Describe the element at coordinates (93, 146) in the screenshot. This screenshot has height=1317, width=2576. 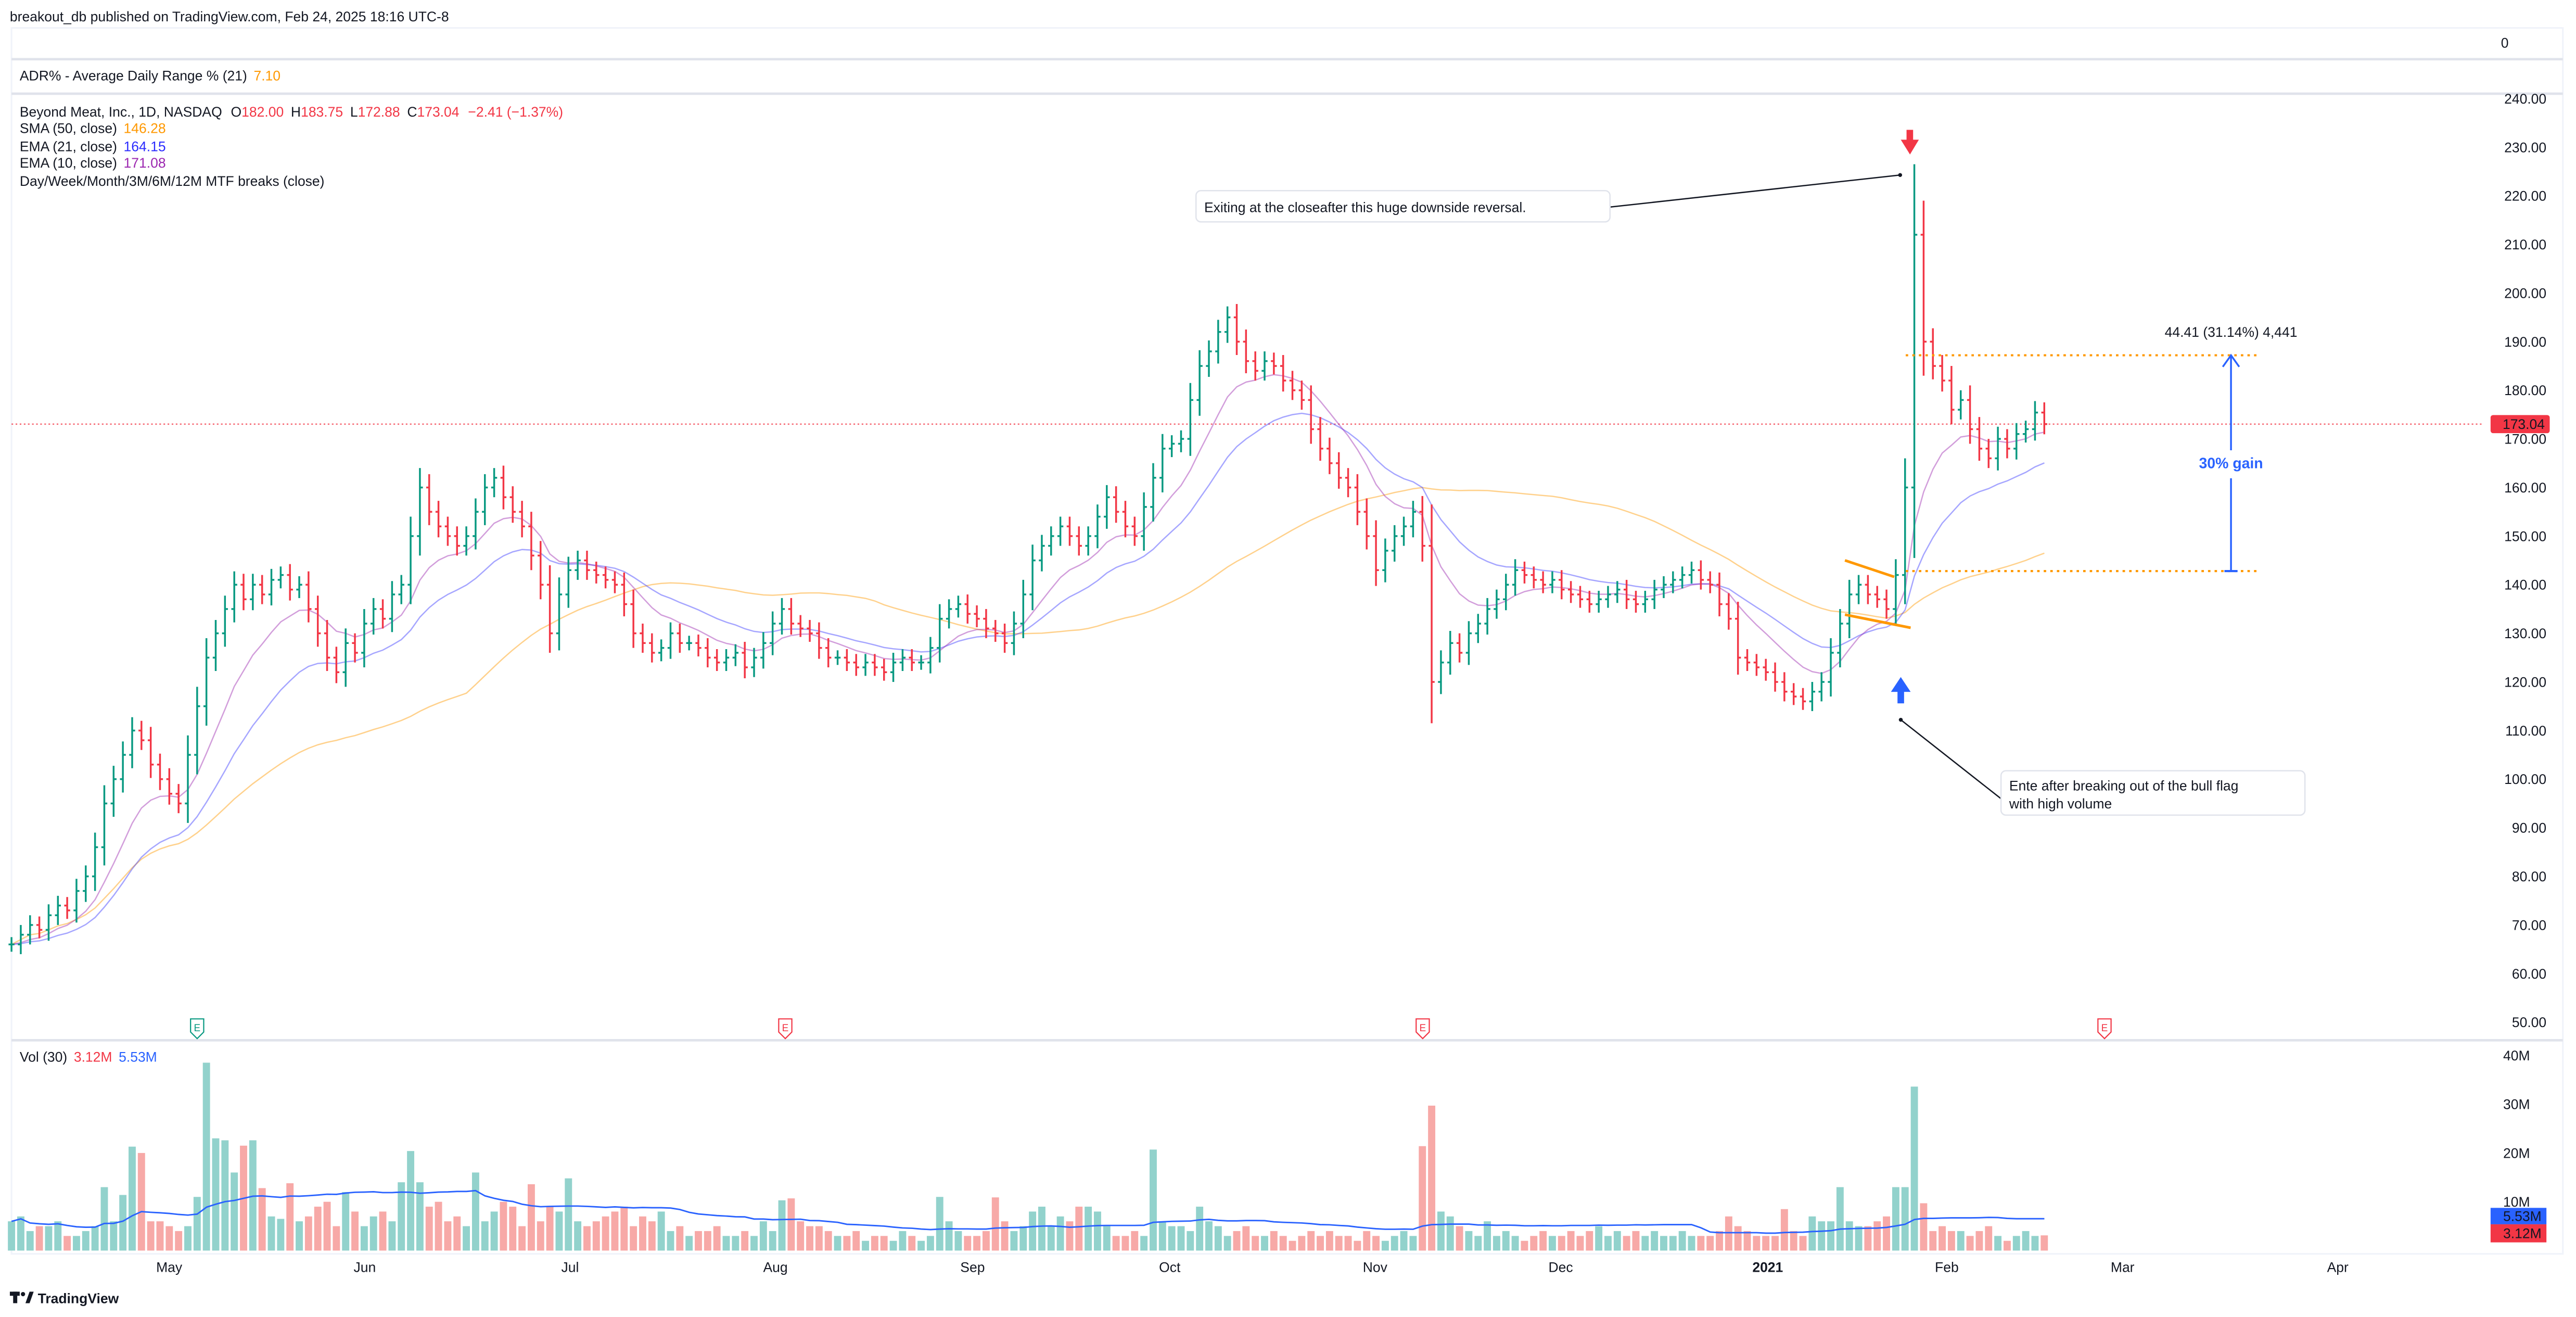
I see `ema21-legend: EMA (21, close) 164.15` at that location.